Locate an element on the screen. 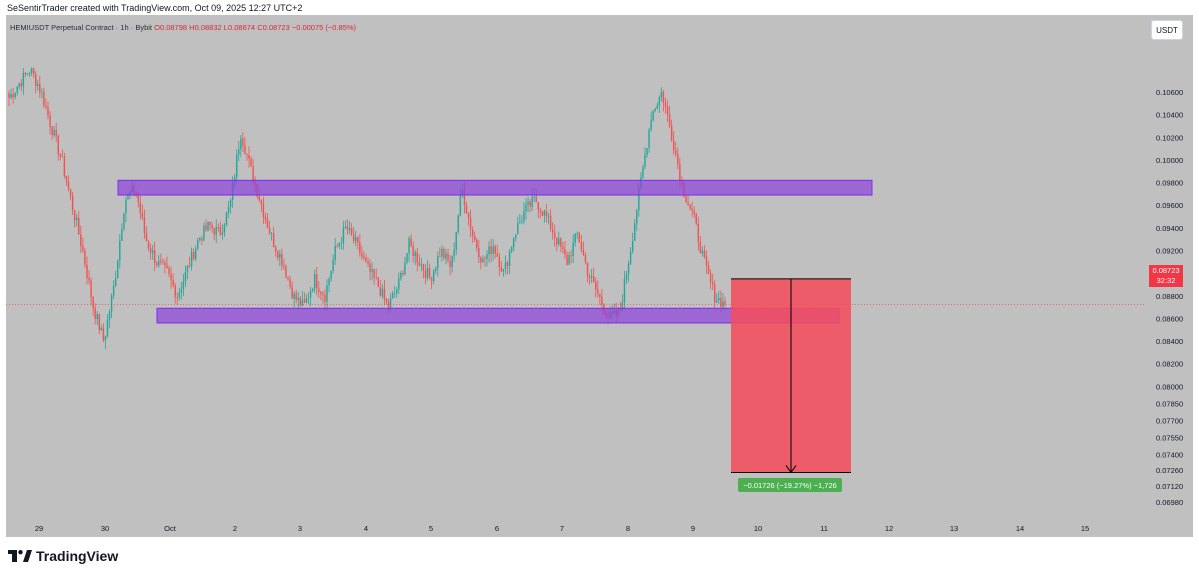  y-tick-label: 0.10200 is located at coordinates (1169, 137).